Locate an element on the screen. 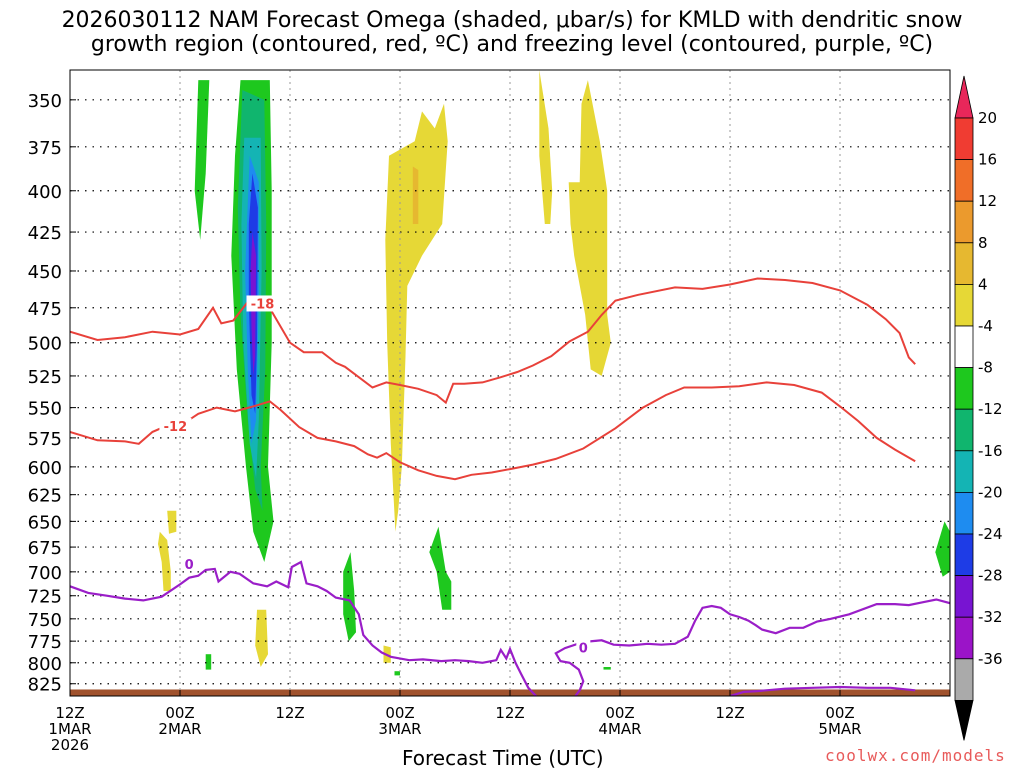 Image resolution: width=1024 pixels, height=770 pixels. colorbar-label--8: -8 is located at coordinates (985, 368).